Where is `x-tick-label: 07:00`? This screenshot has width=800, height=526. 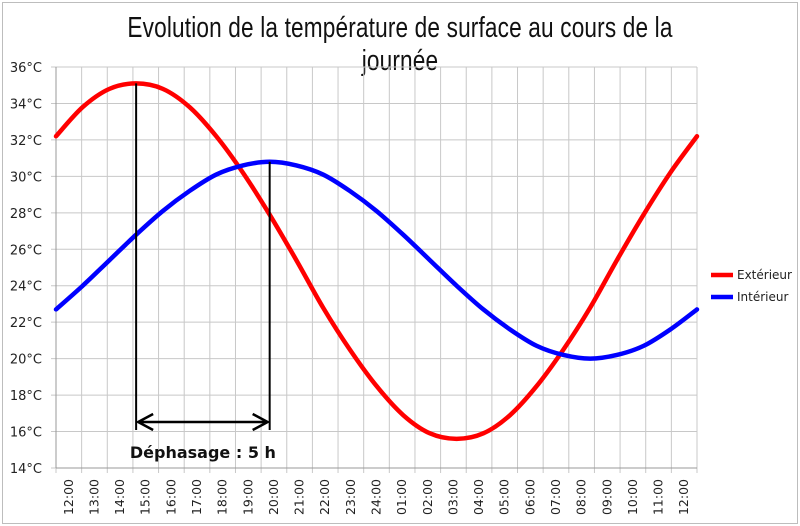 x-tick-label: 07:00 is located at coordinates (555, 497).